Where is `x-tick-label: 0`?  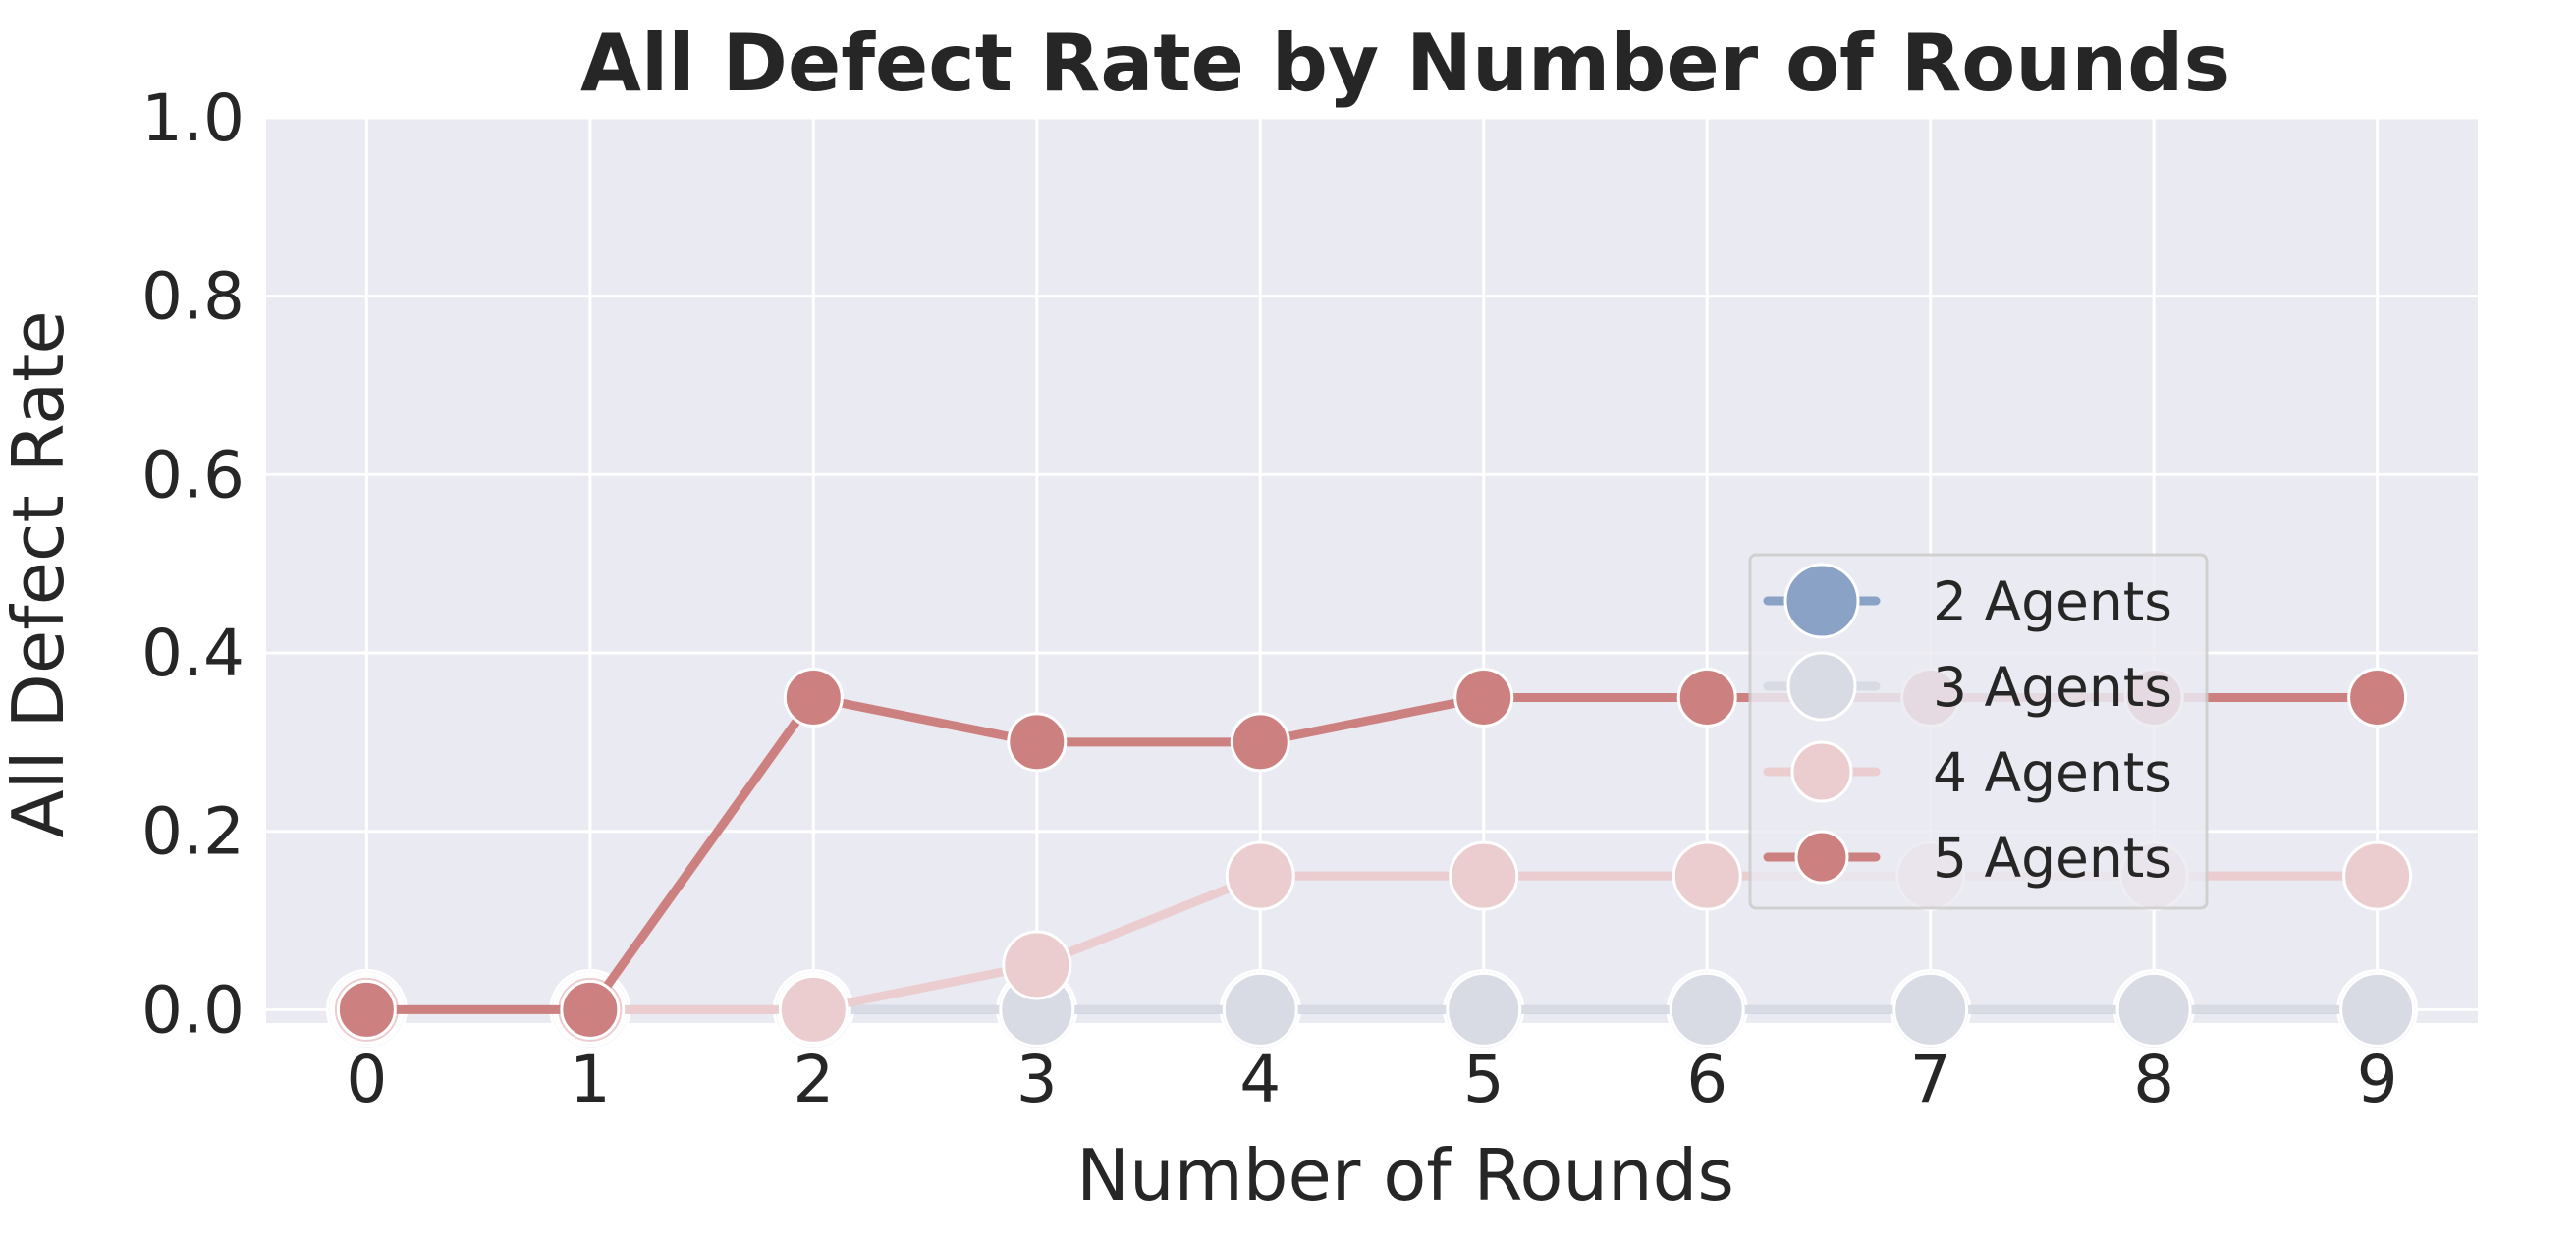
x-tick-label: 0 is located at coordinates (366, 1080).